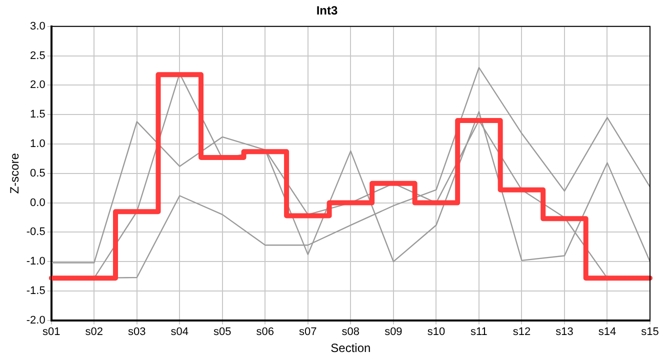 The height and width of the screenshot is (360, 660). Describe the element at coordinates (308, 332) in the screenshot. I see `x-tick-label: s07` at that location.